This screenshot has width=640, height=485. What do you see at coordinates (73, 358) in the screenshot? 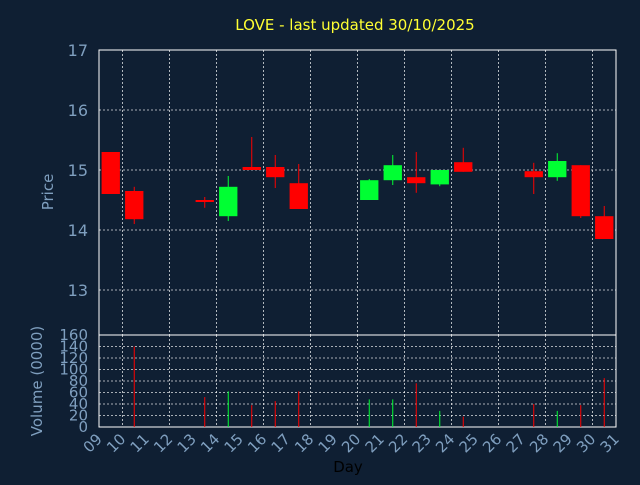
I see `volume-tick-label: 120` at bounding box center [73, 358].